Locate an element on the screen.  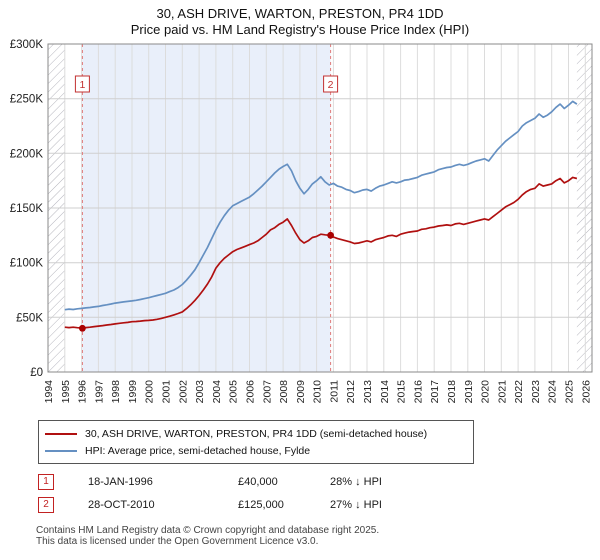
x-tick-label: 2007 is located at coordinates (267, 392).